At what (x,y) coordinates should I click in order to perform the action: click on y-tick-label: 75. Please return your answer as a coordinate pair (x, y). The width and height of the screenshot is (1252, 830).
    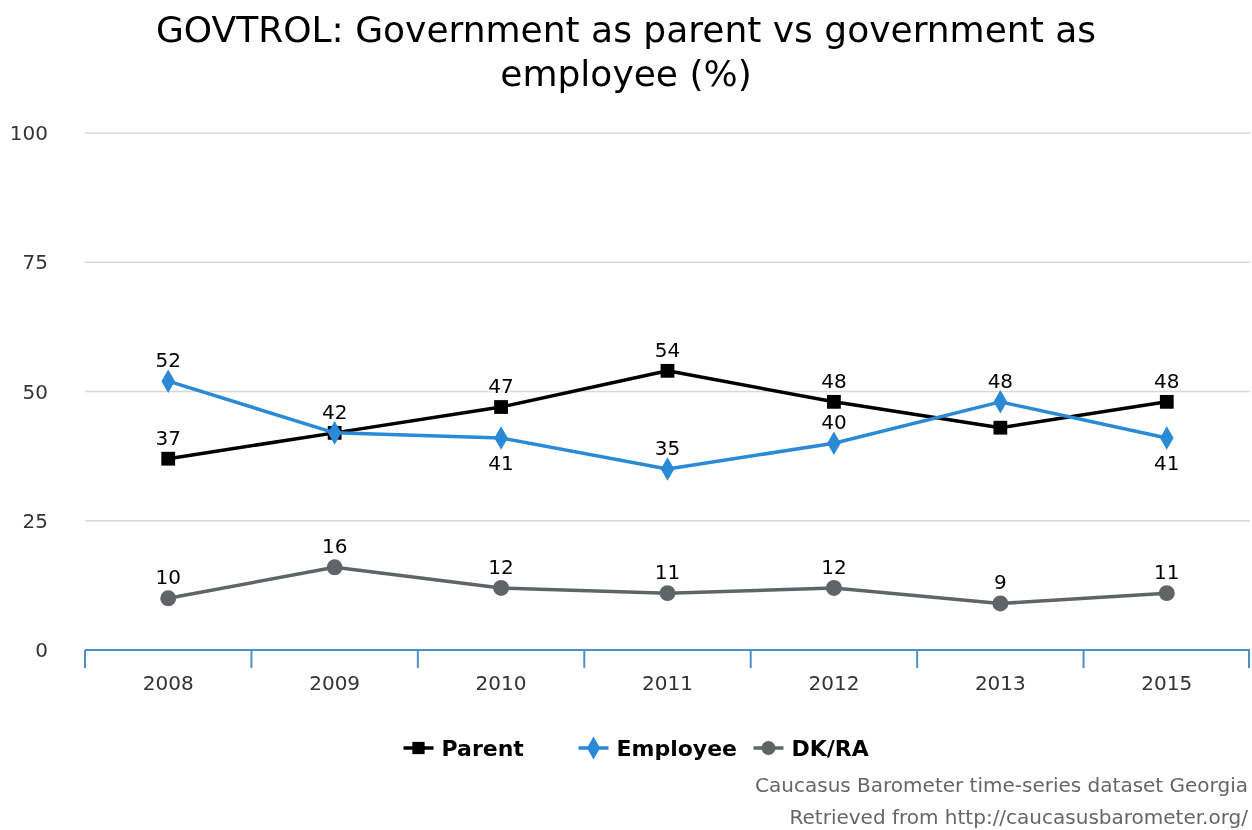
    Looking at the image, I should click on (35, 262).